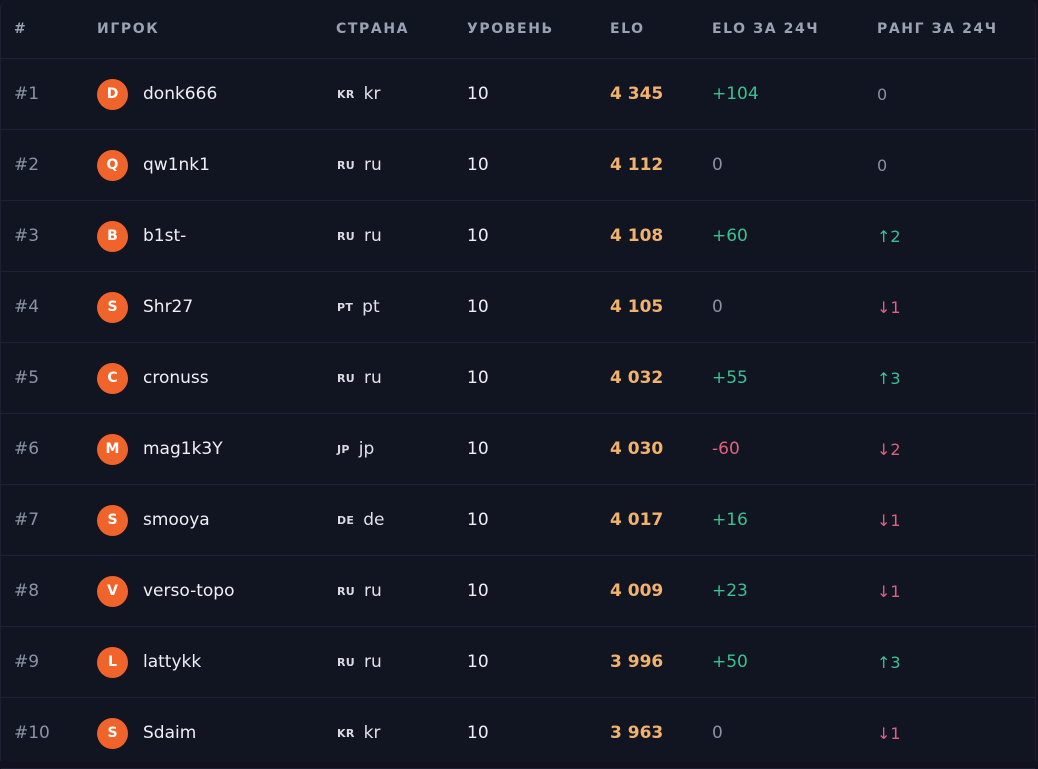 Image resolution: width=1038 pixels, height=769 pixels. What do you see at coordinates (27, 662) in the screenshot?
I see `rank-position: #9` at bounding box center [27, 662].